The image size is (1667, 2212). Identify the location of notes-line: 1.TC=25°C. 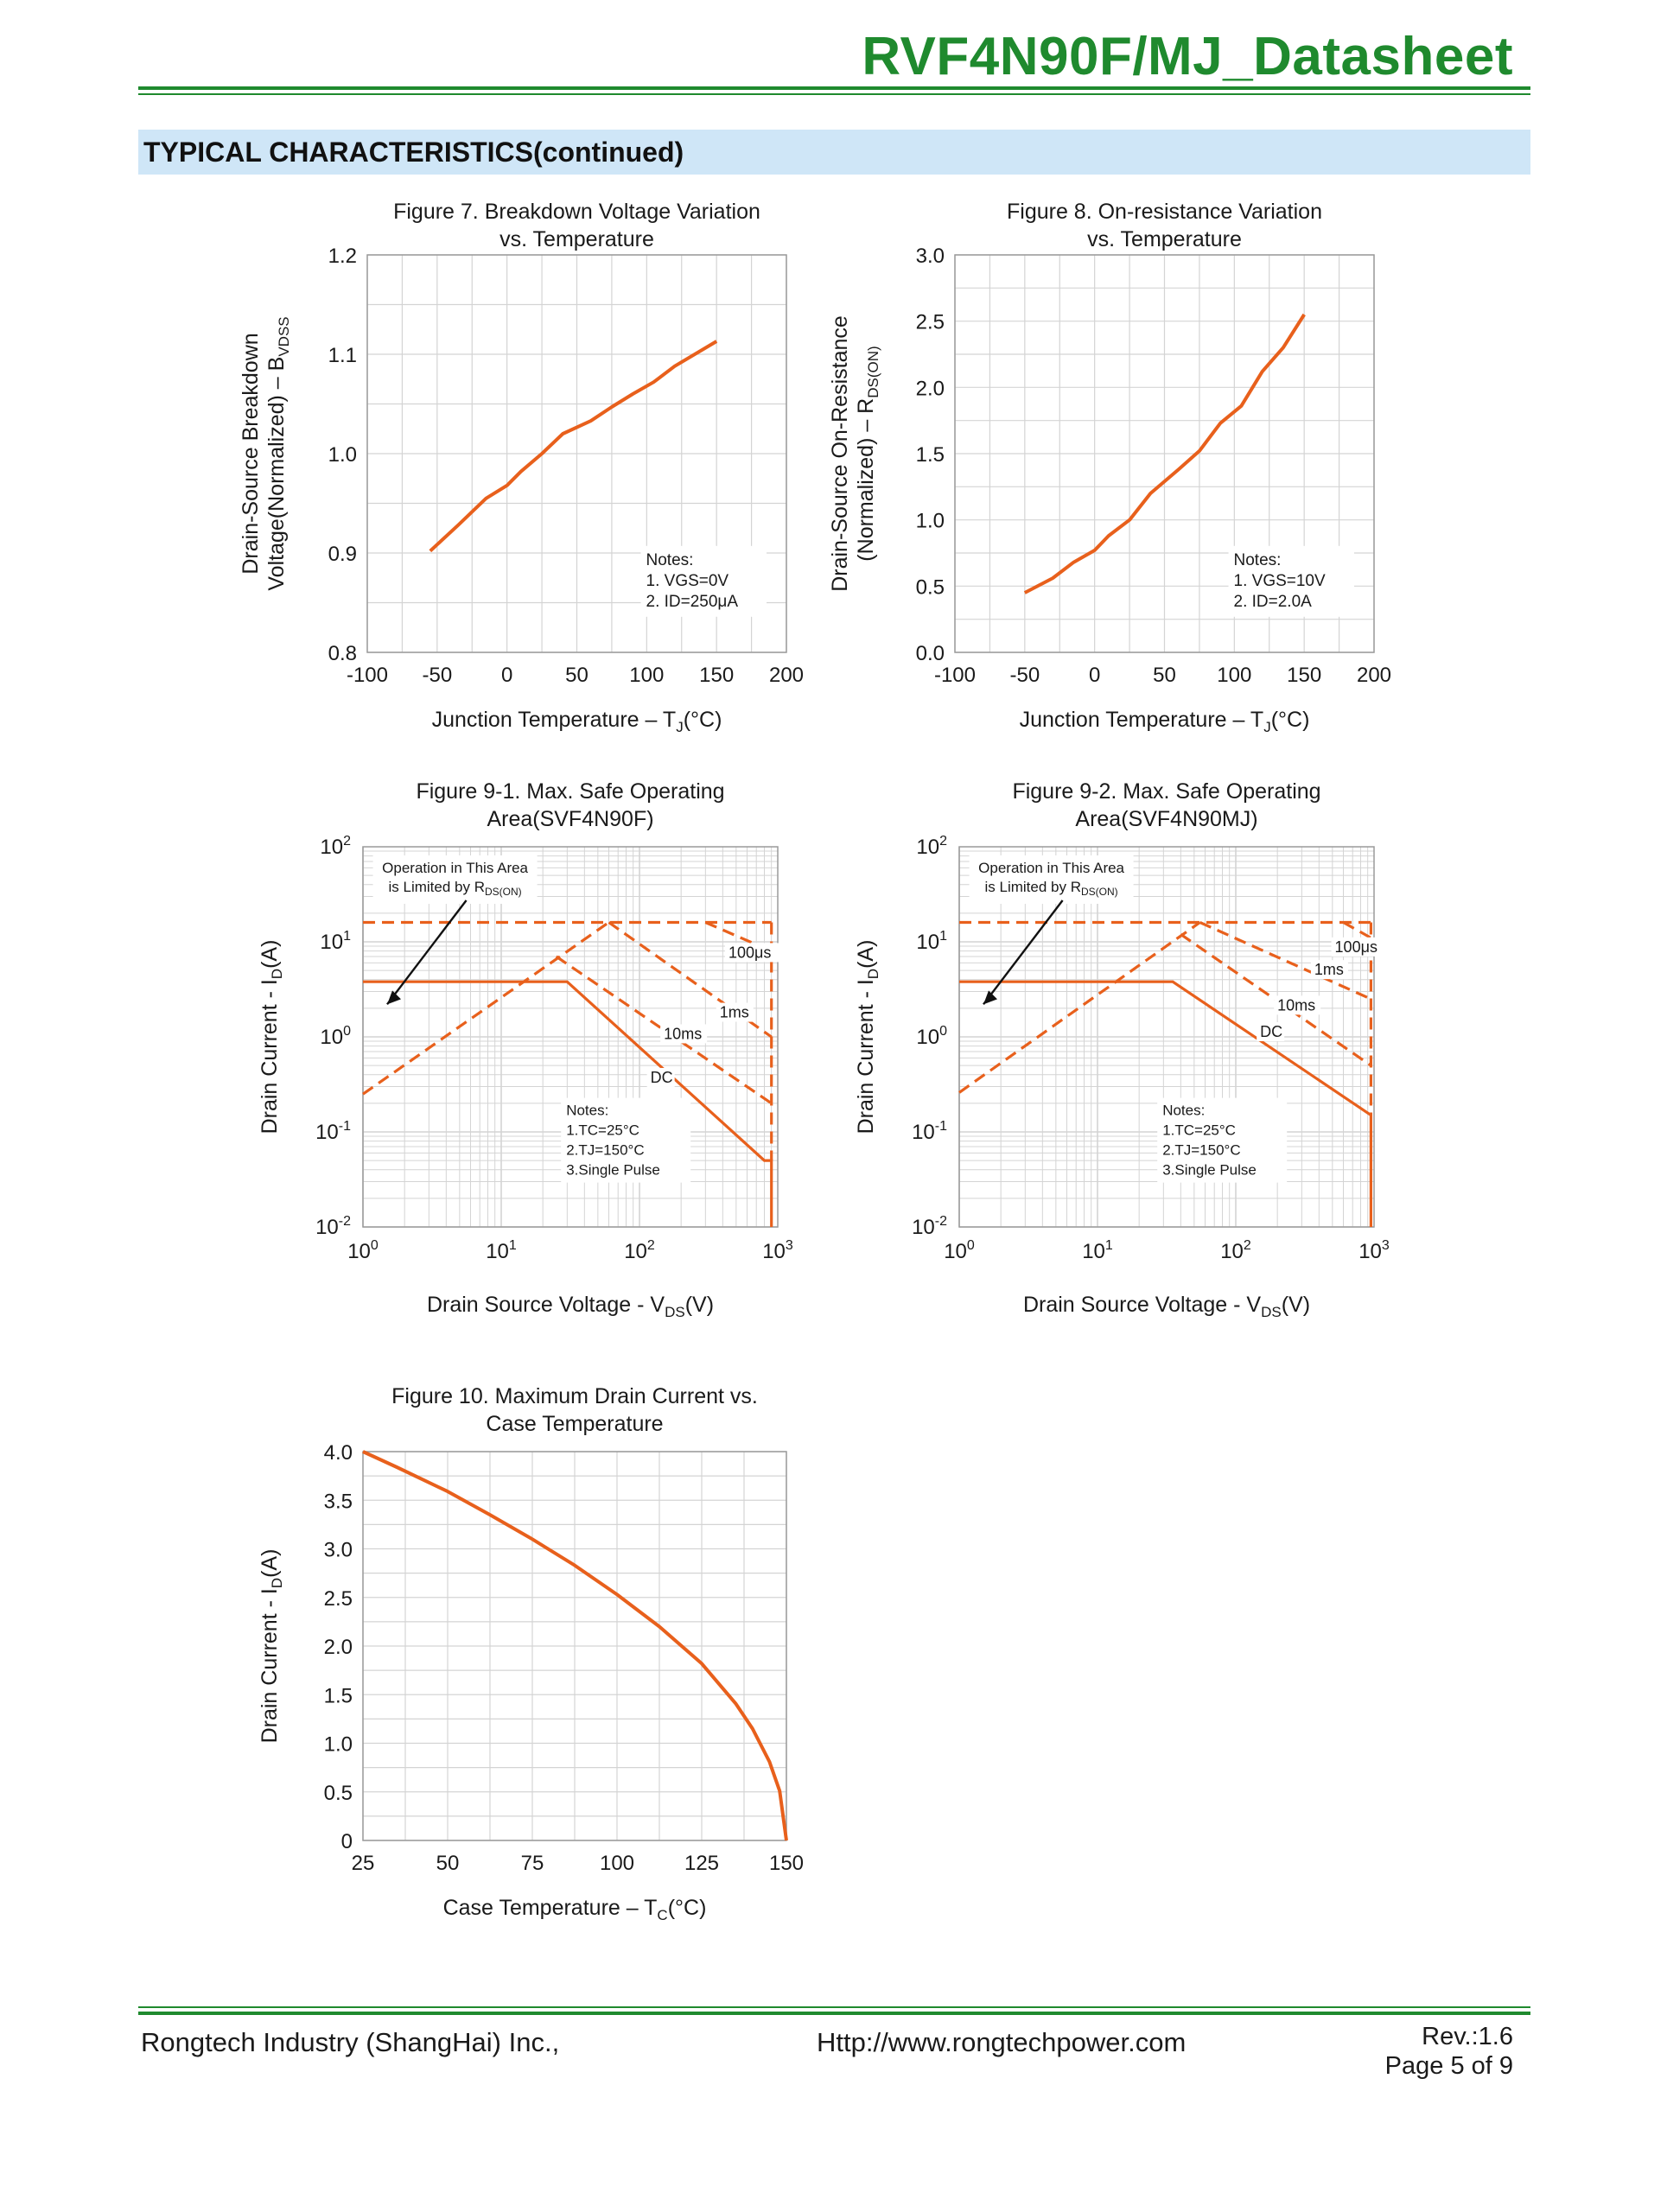
(602, 1130).